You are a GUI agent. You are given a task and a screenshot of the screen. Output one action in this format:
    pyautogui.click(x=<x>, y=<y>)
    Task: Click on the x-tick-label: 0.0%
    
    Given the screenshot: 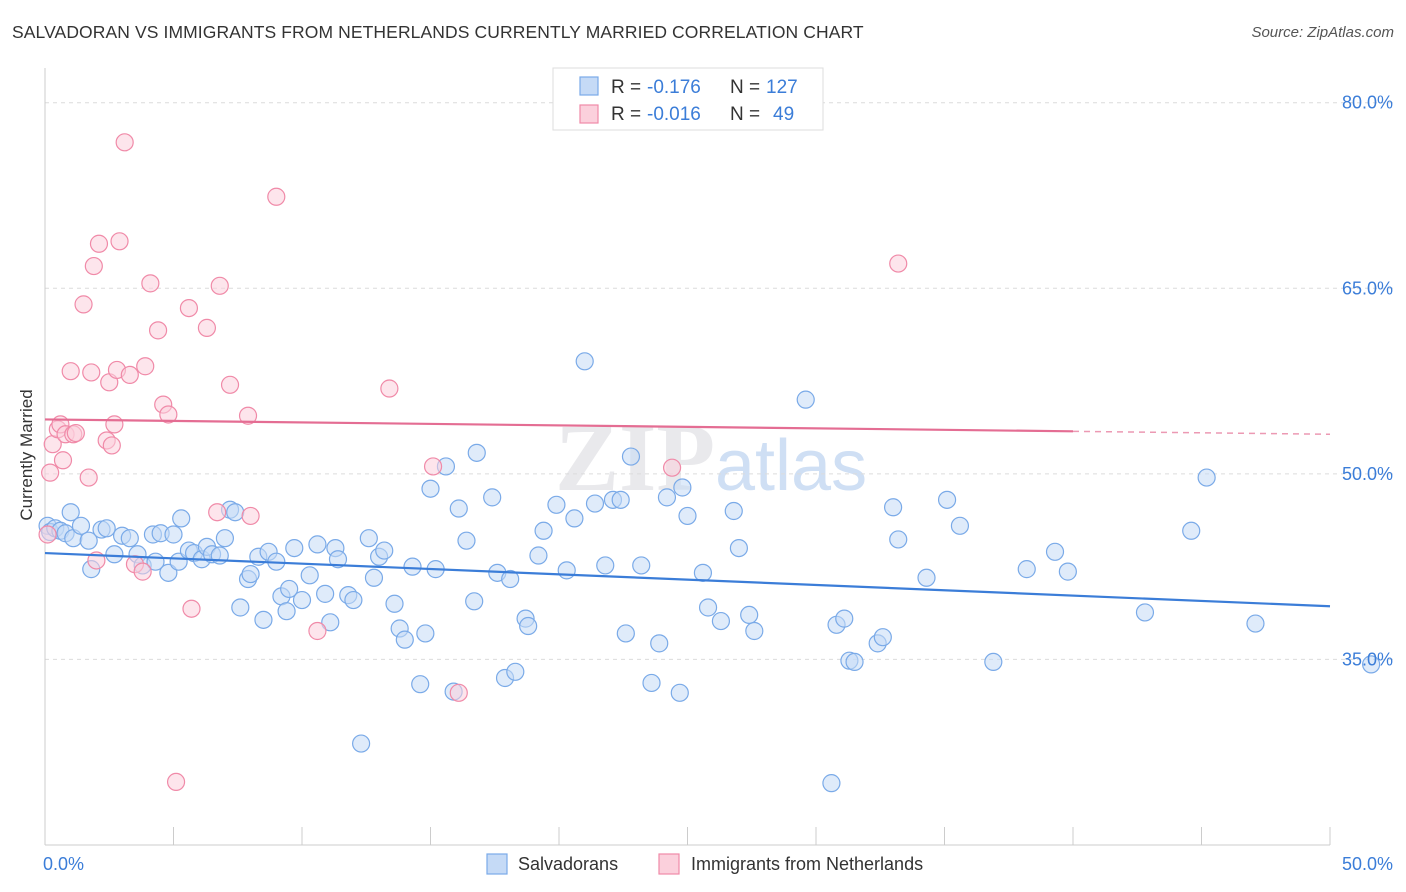 What is the action you would take?
    pyautogui.click(x=63, y=864)
    